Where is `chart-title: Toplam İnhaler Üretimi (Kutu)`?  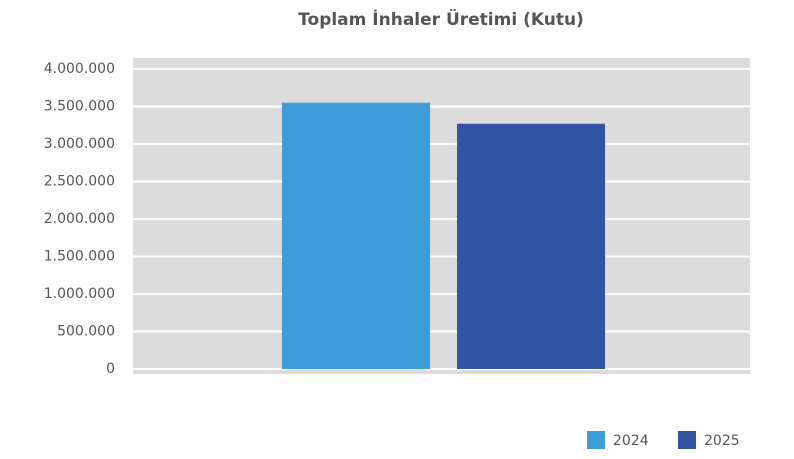
chart-title: Toplam İnhaler Üretimi (Kutu) is located at coordinates (441, 19).